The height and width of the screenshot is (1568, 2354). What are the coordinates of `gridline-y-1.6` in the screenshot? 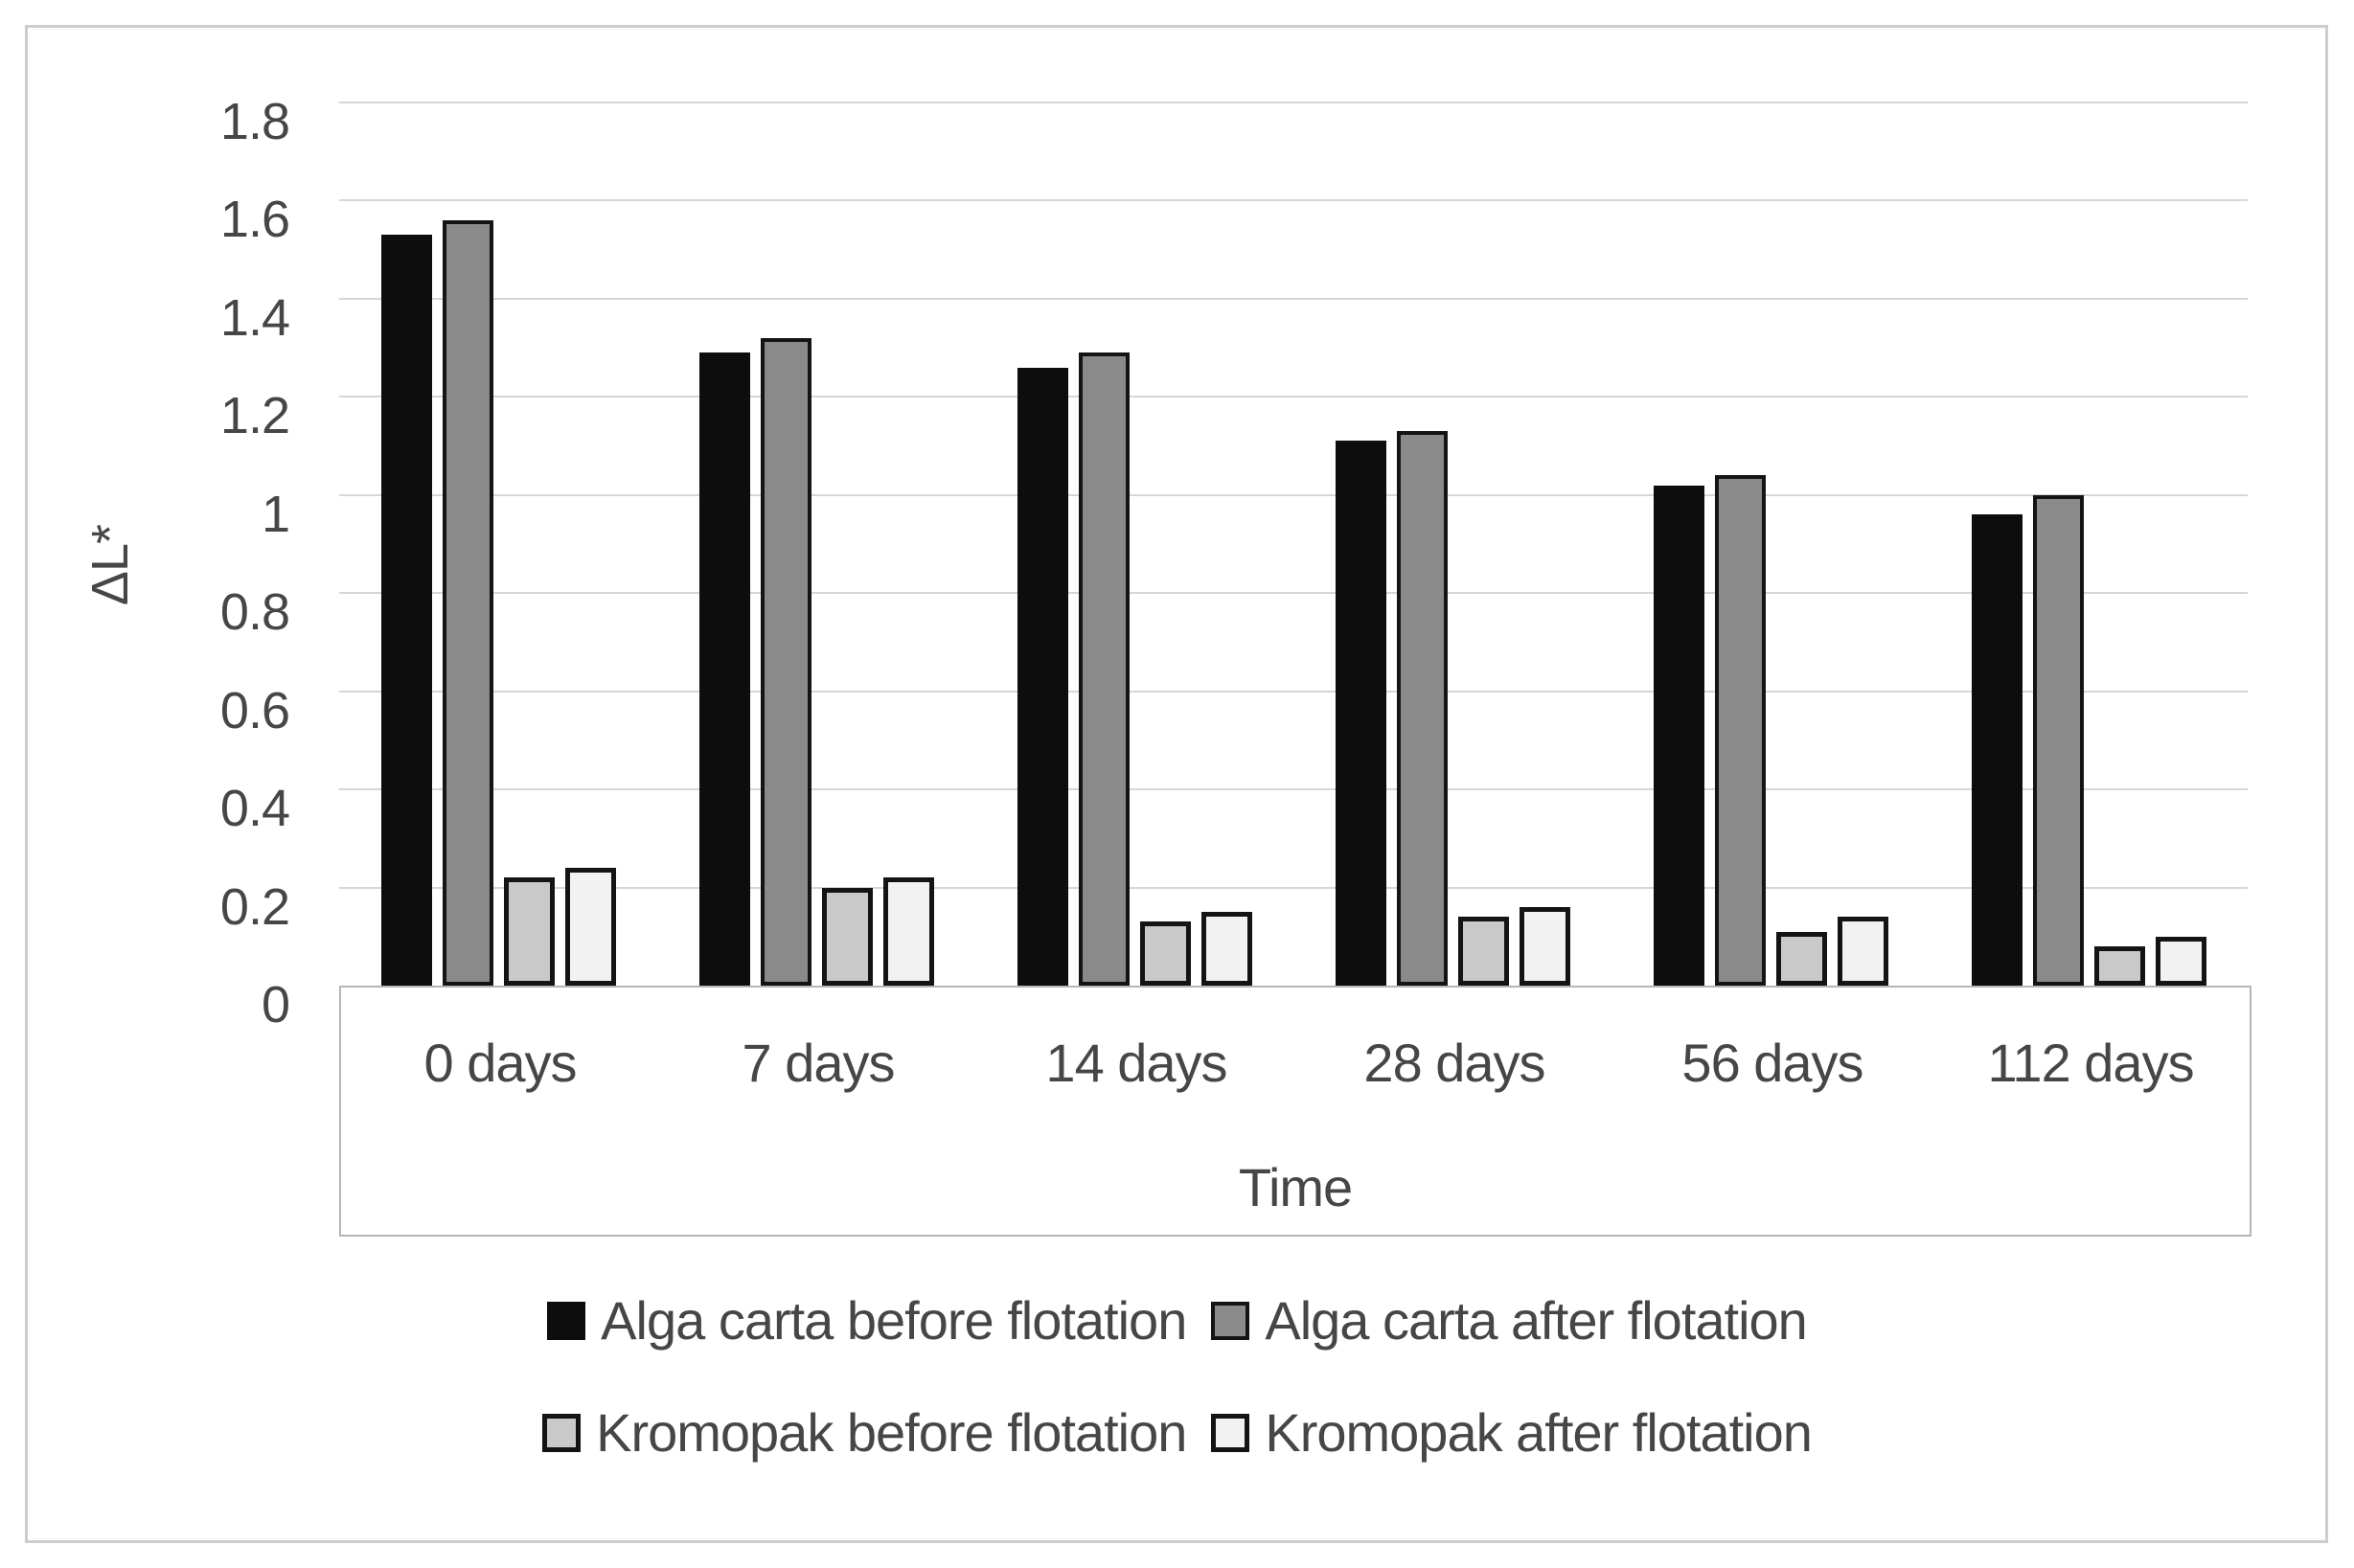 It's located at (1293, 200).